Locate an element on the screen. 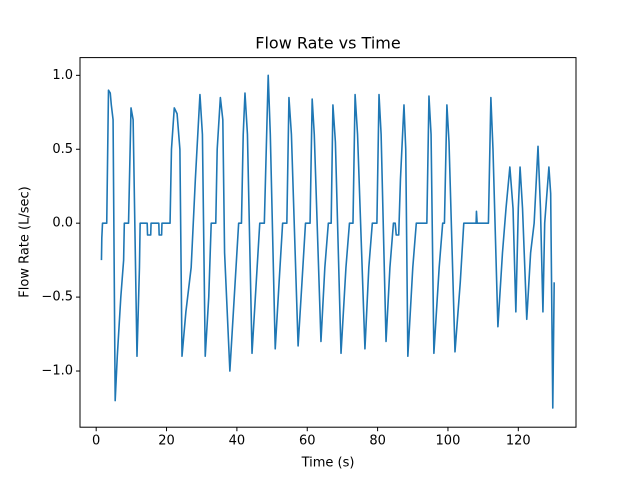 This screenshot has width=640, height=480. y-axis-label: Flow Rate (L/sec) is located at coordinates (25, 241).